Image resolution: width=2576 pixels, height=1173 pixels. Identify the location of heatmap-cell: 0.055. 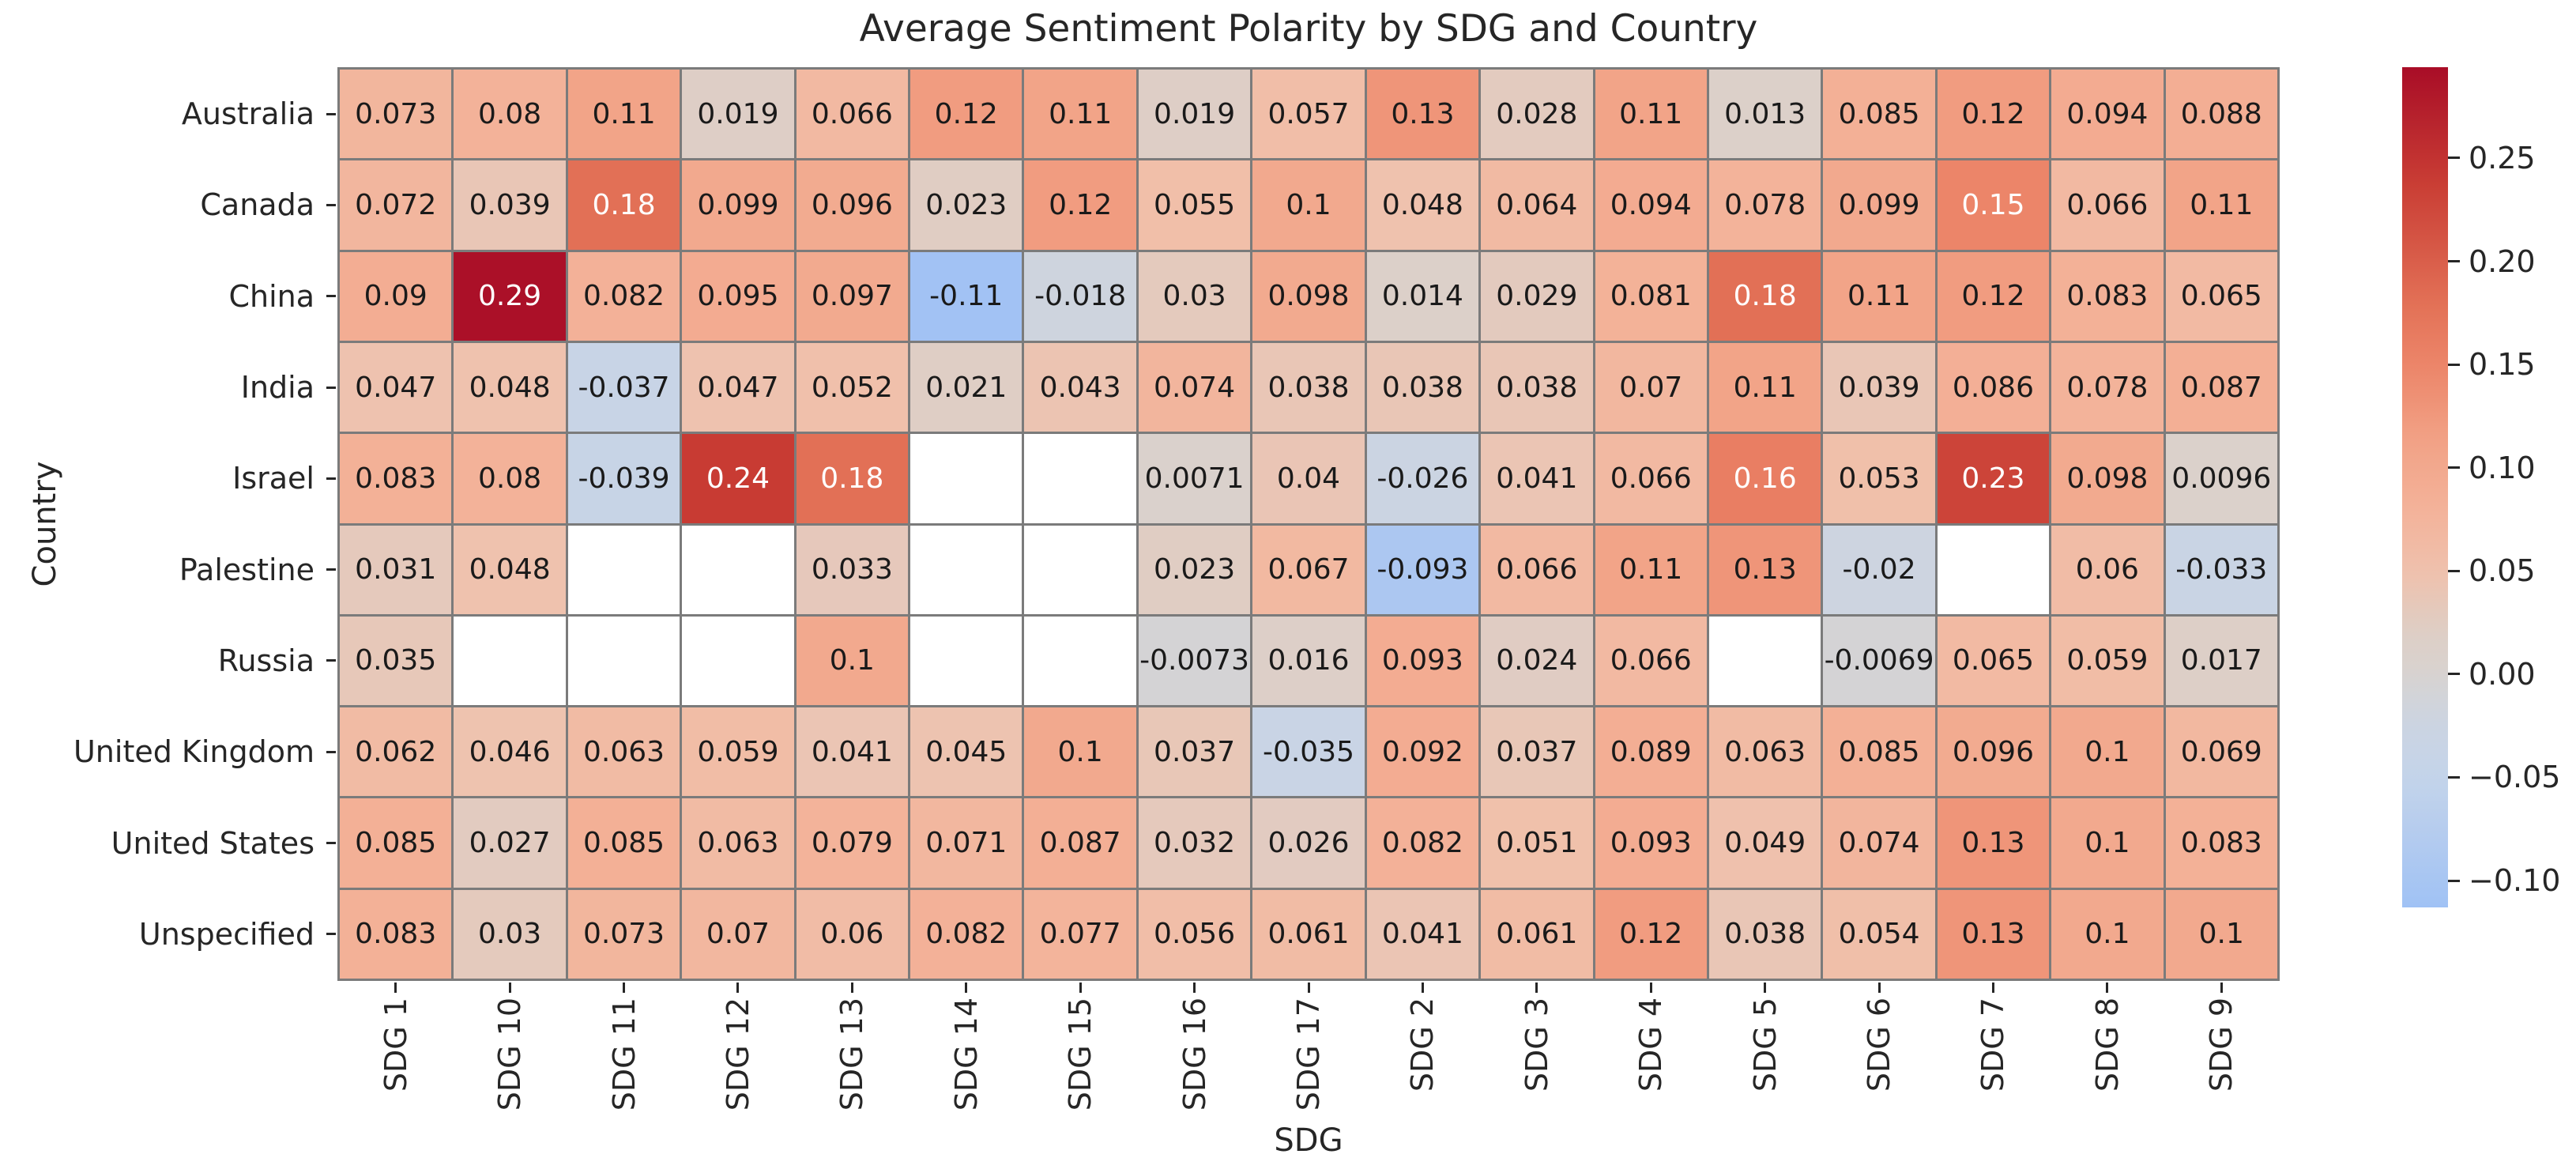
(1194, 205).